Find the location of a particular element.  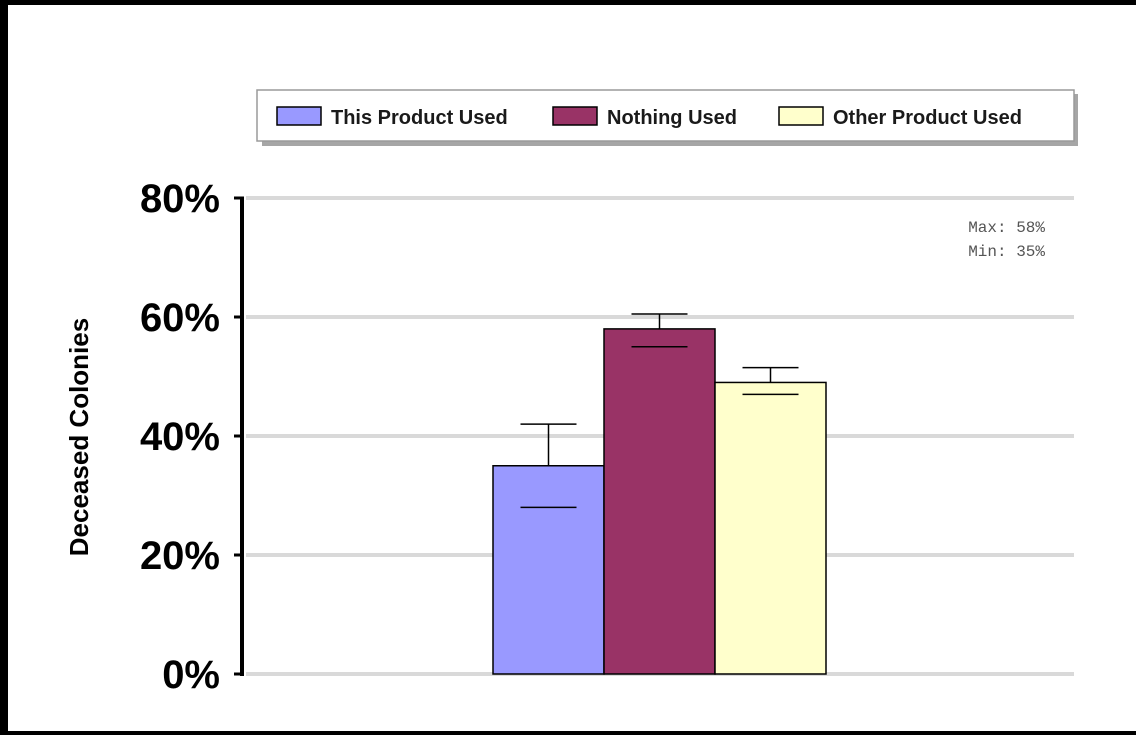

y-tick-label-40: 40% is located at coordinates (180, 437).